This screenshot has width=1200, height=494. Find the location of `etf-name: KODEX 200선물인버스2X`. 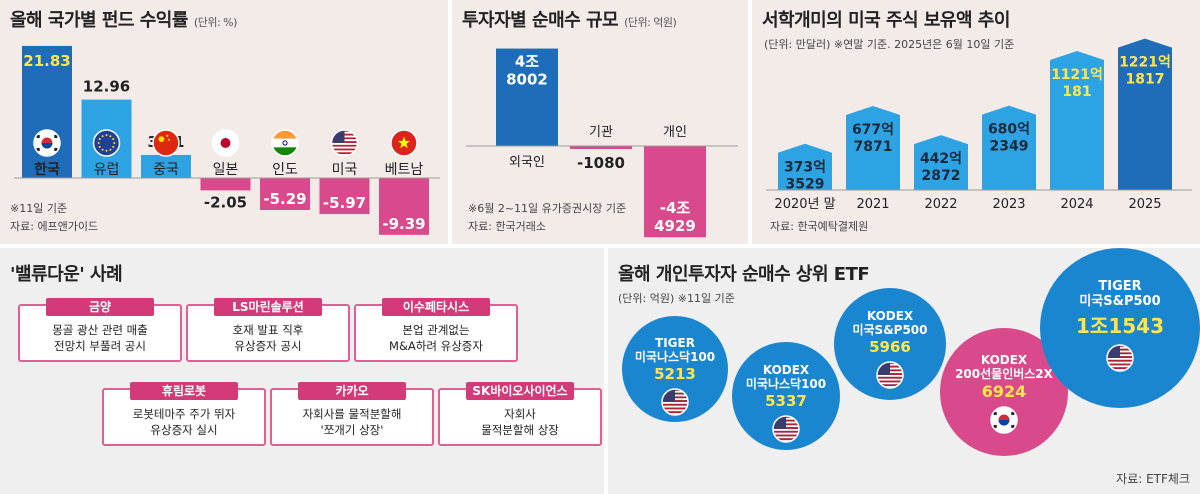

etf-name: KODEX 200선물인버스2X is located at coordinates (1004, 367).